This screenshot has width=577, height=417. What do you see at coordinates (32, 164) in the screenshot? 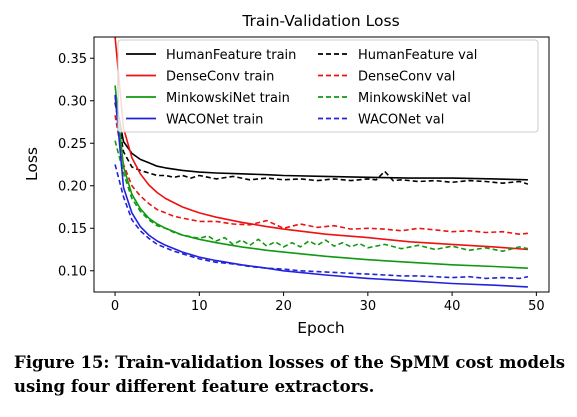
I see `y-axis-label: Loss` at bounding box center [32, 164].